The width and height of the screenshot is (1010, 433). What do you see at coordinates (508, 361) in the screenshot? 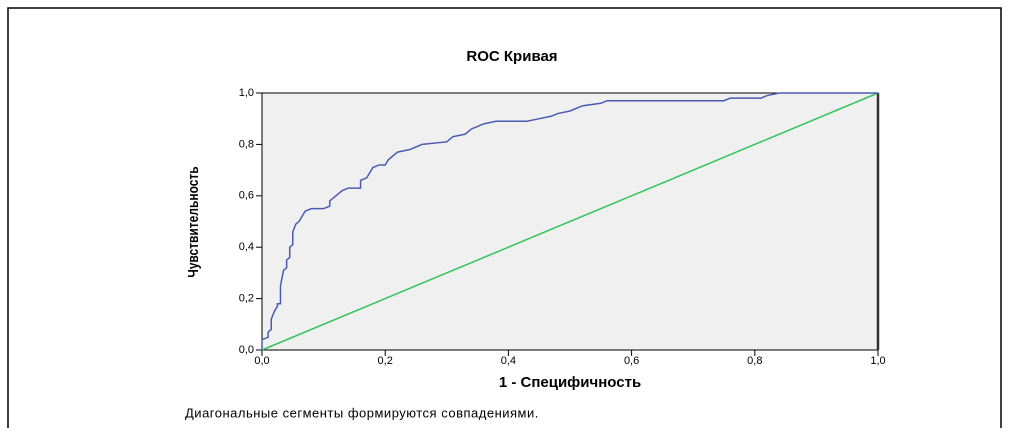
I see `x-tick-label: 0,4` at bounding box center [508, 361].